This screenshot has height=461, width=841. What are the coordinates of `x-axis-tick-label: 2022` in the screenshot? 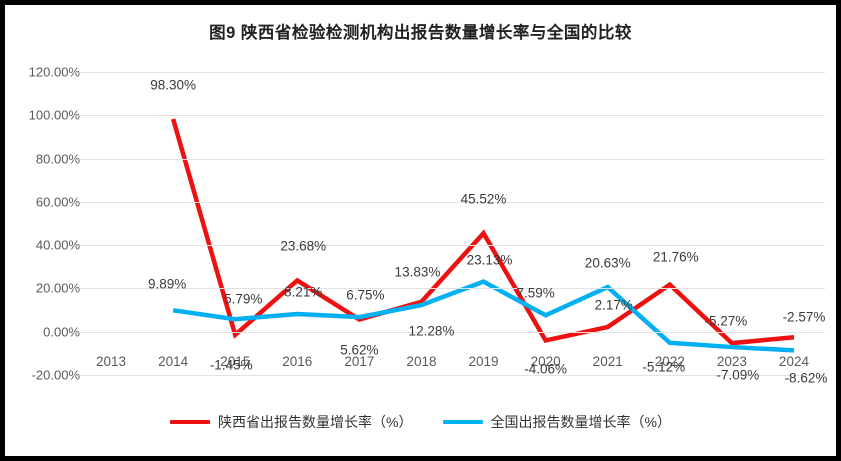 It's located at (669, 361).